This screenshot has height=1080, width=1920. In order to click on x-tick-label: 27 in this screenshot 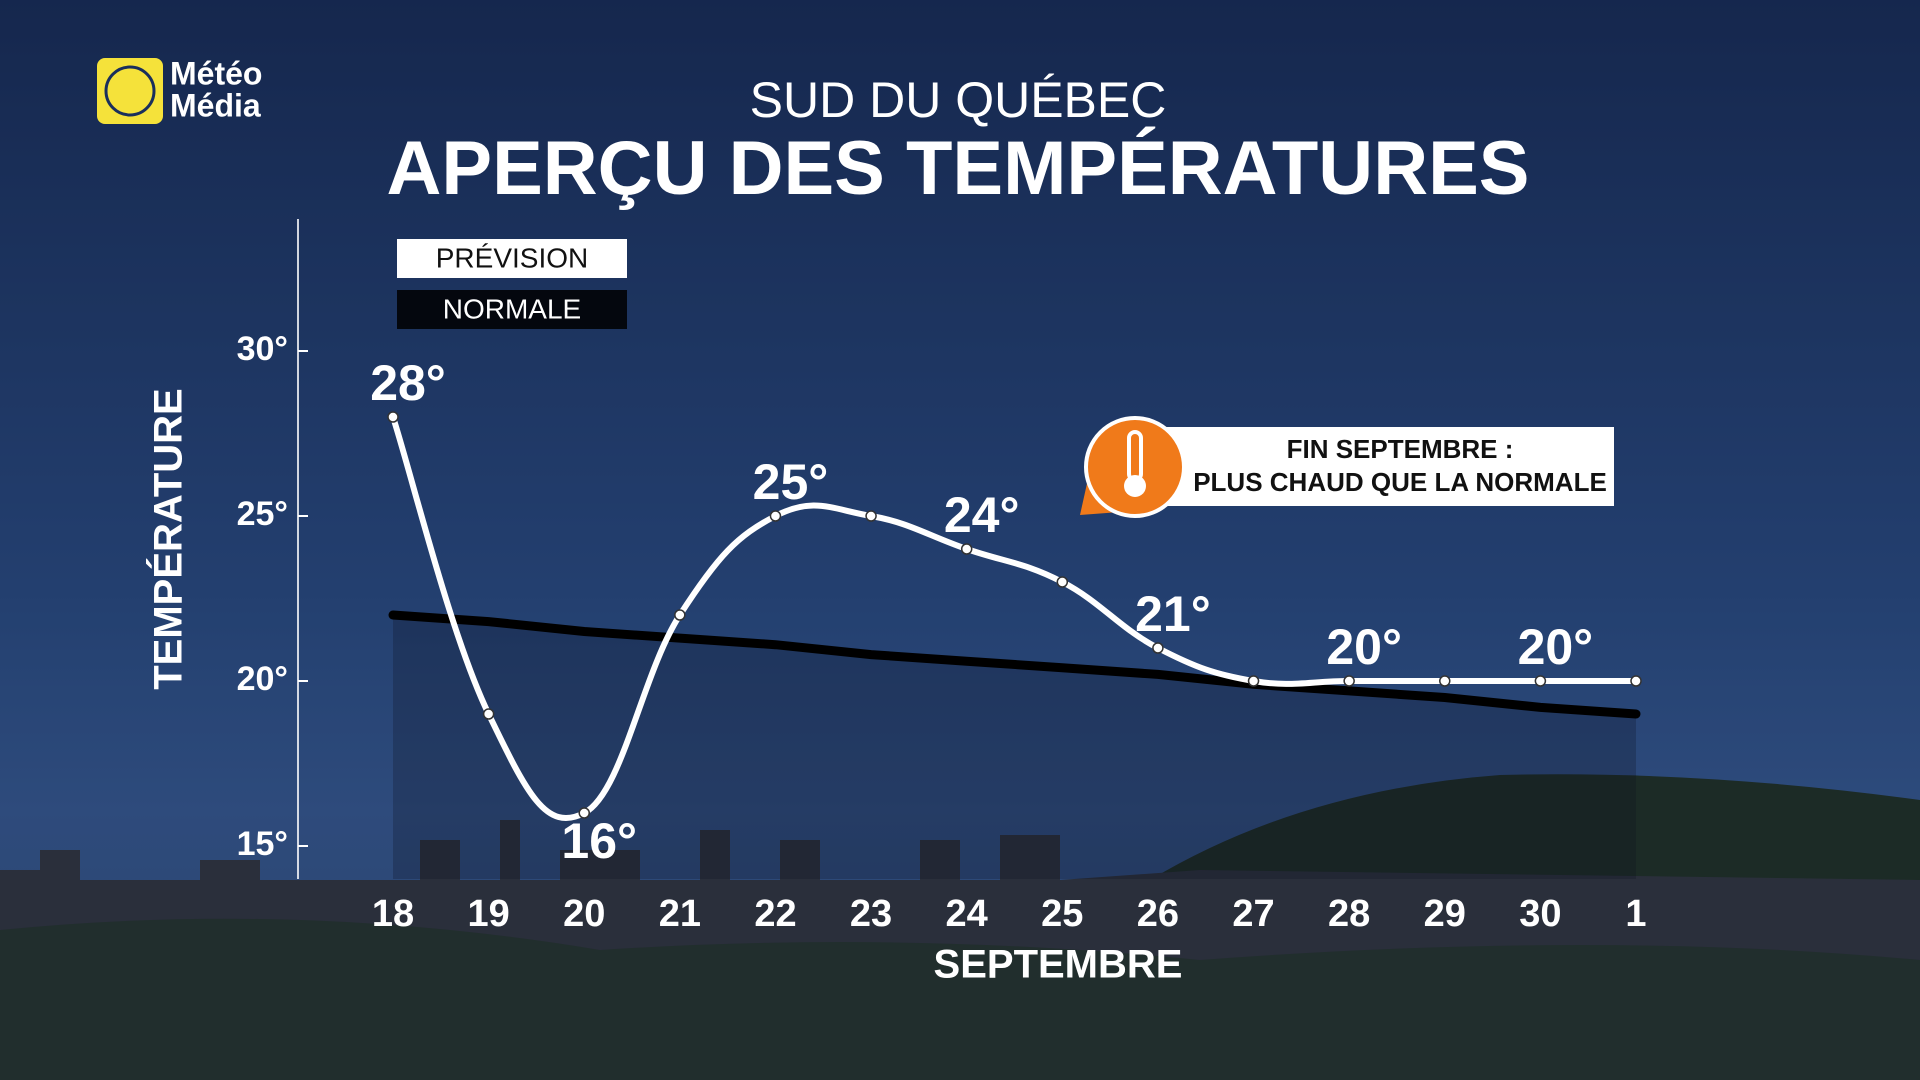, I will do `click(1253, 914)`.